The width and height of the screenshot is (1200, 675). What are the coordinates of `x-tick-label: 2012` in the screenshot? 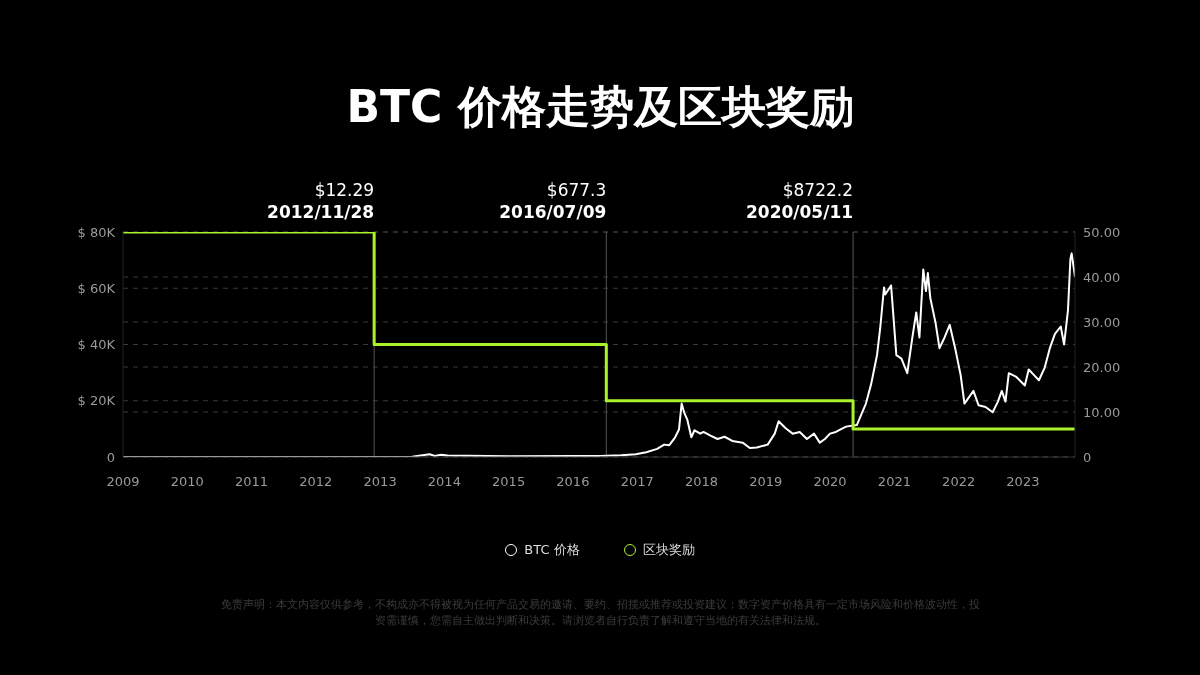 It's located at (316, 482).